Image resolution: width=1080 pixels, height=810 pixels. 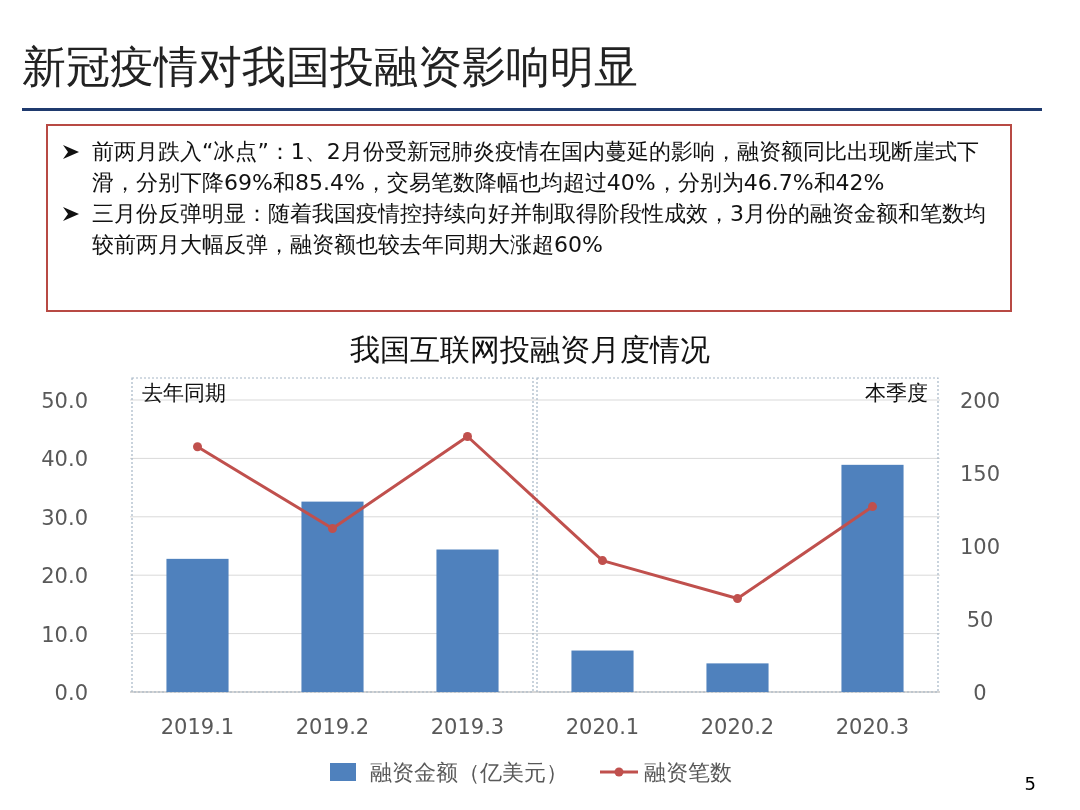 I want to click on annotation: 去年同期, so click(x=184, y=393).